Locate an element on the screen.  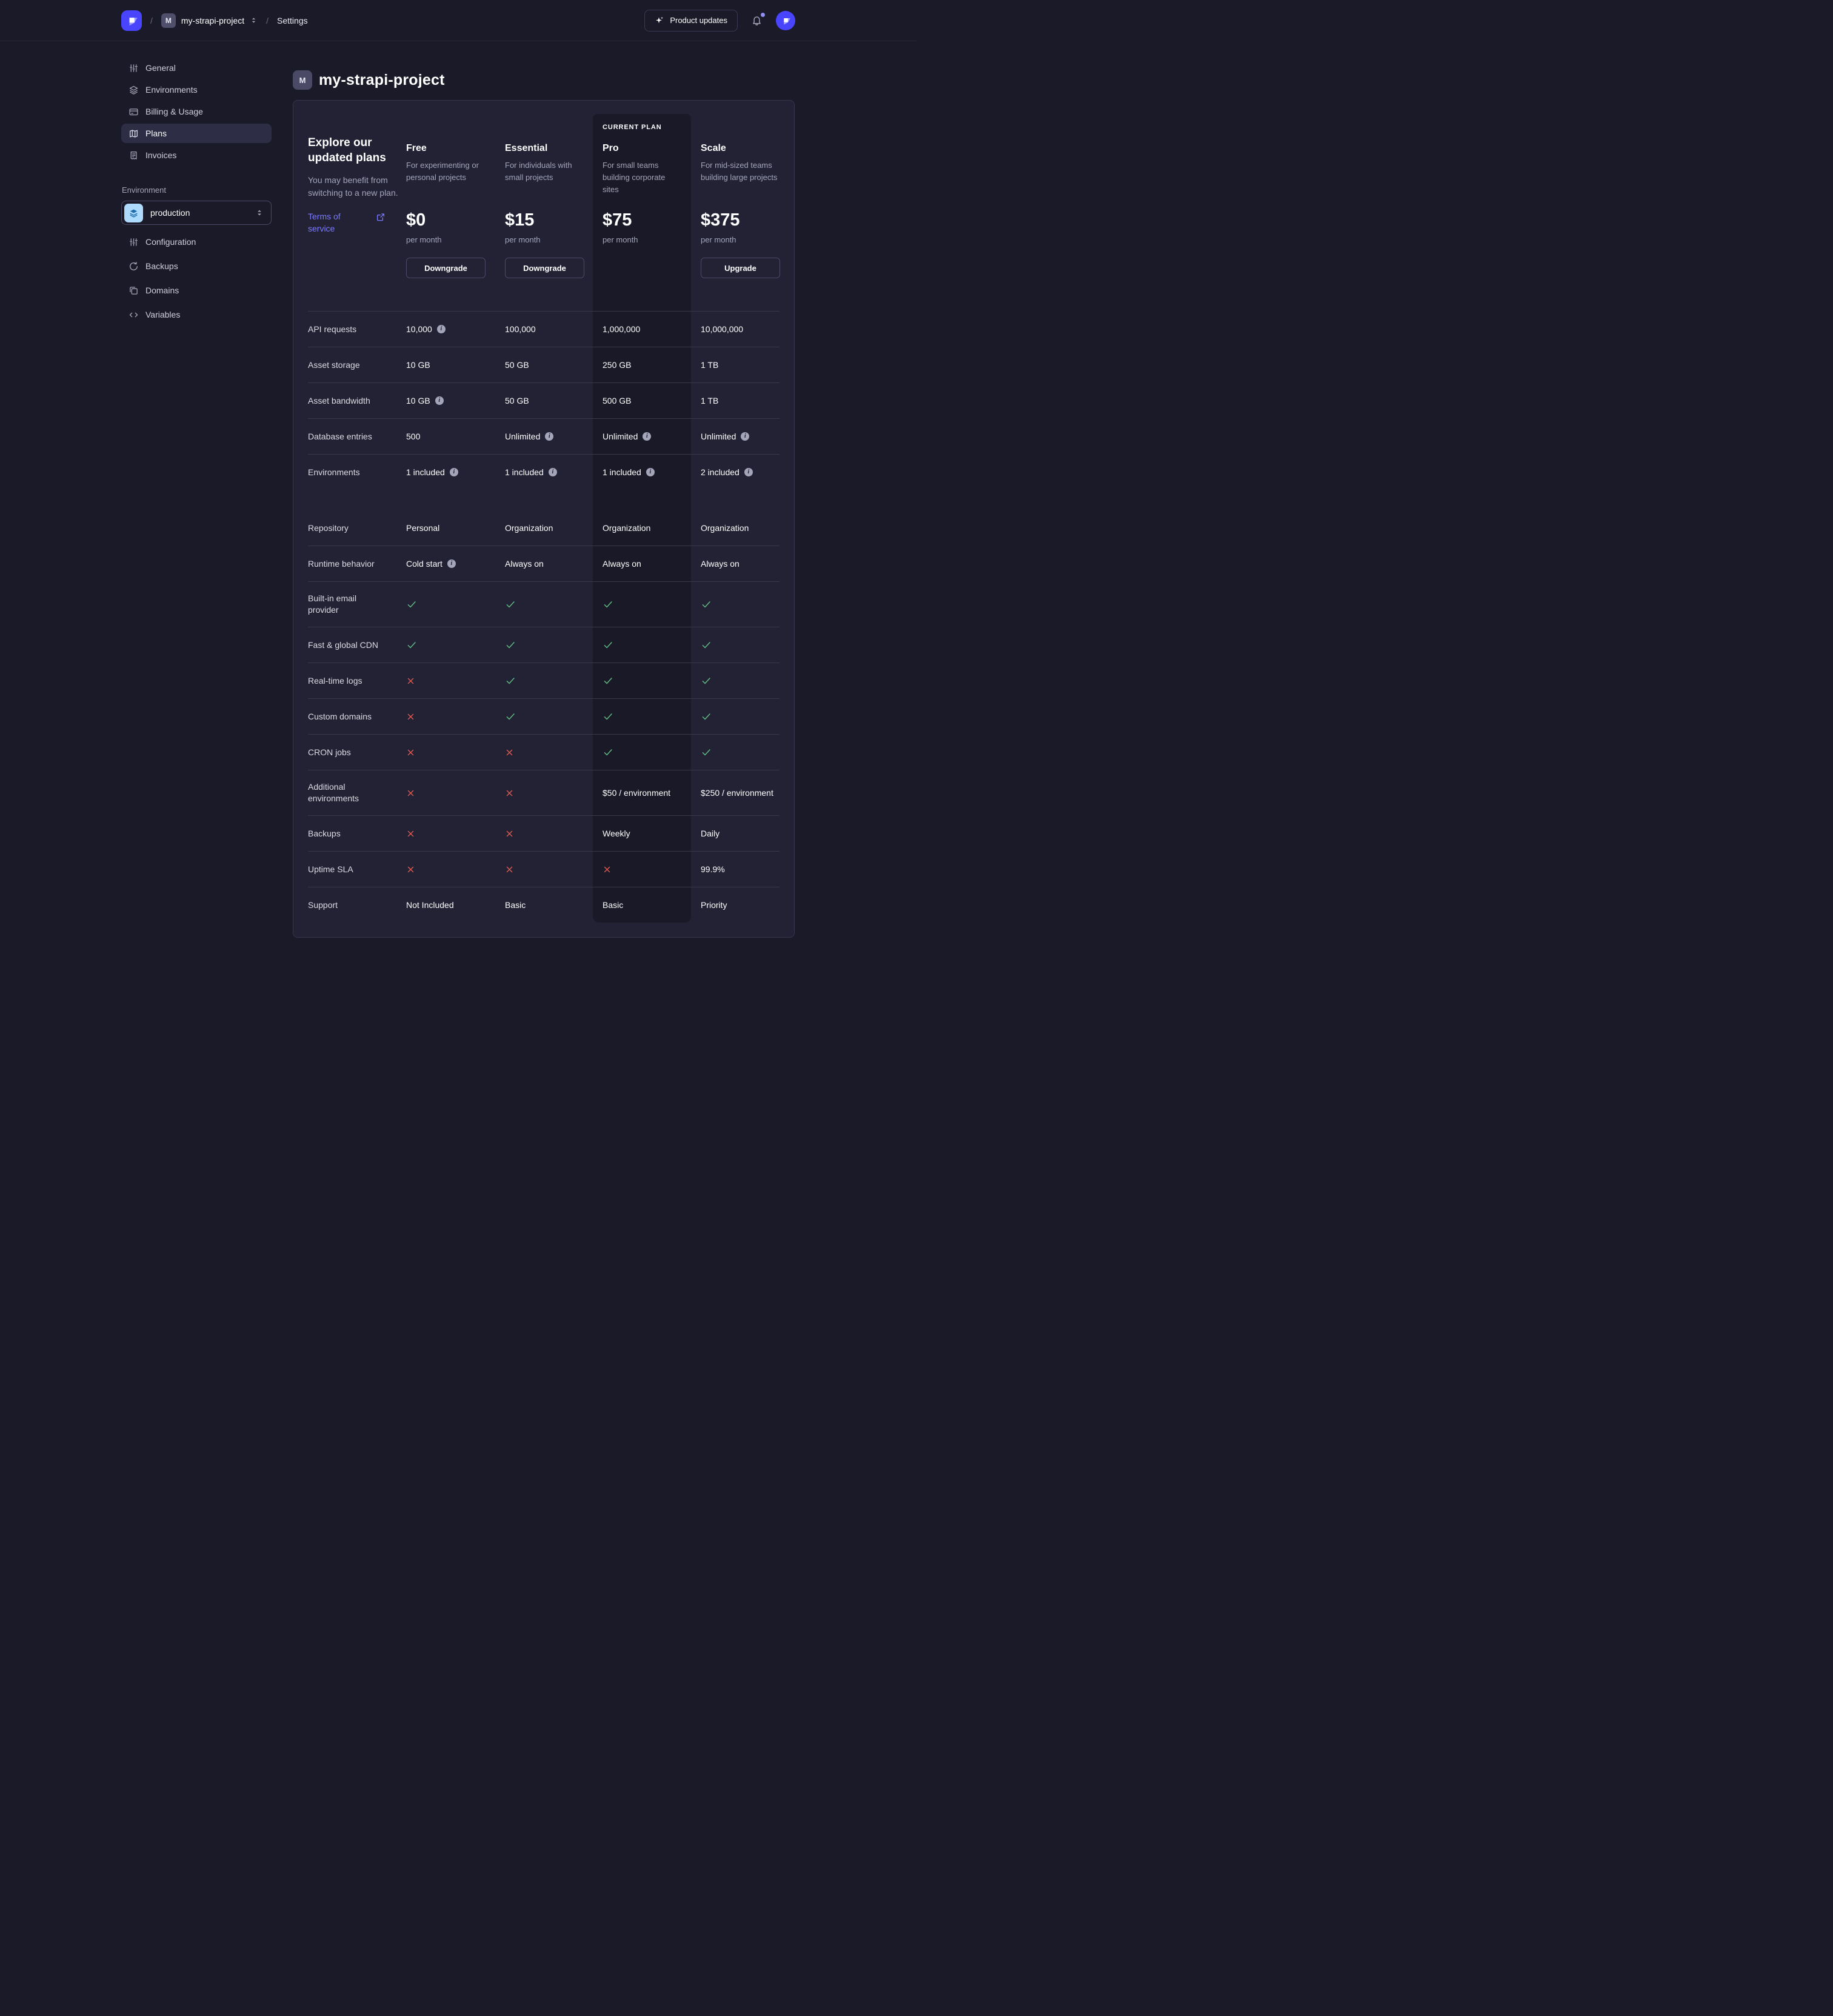
project-name: my-strapi-project is located at coordinates (213, 20).